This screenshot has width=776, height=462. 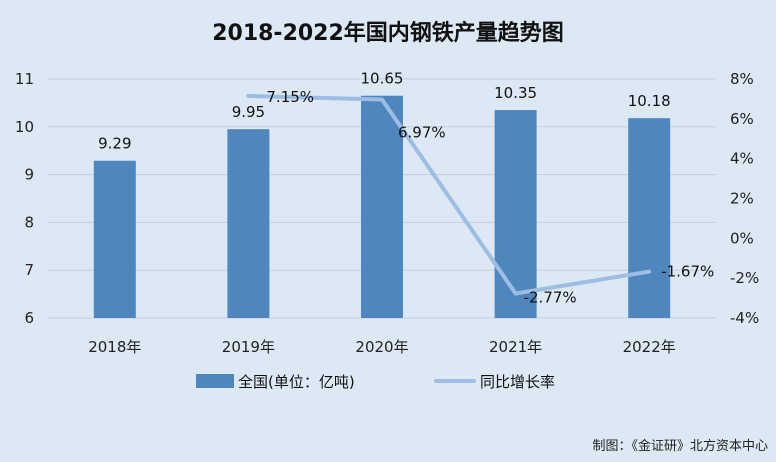 I want to click on legend-label-bar: 全国(单位：亿吨), so click(x=296, y=382).